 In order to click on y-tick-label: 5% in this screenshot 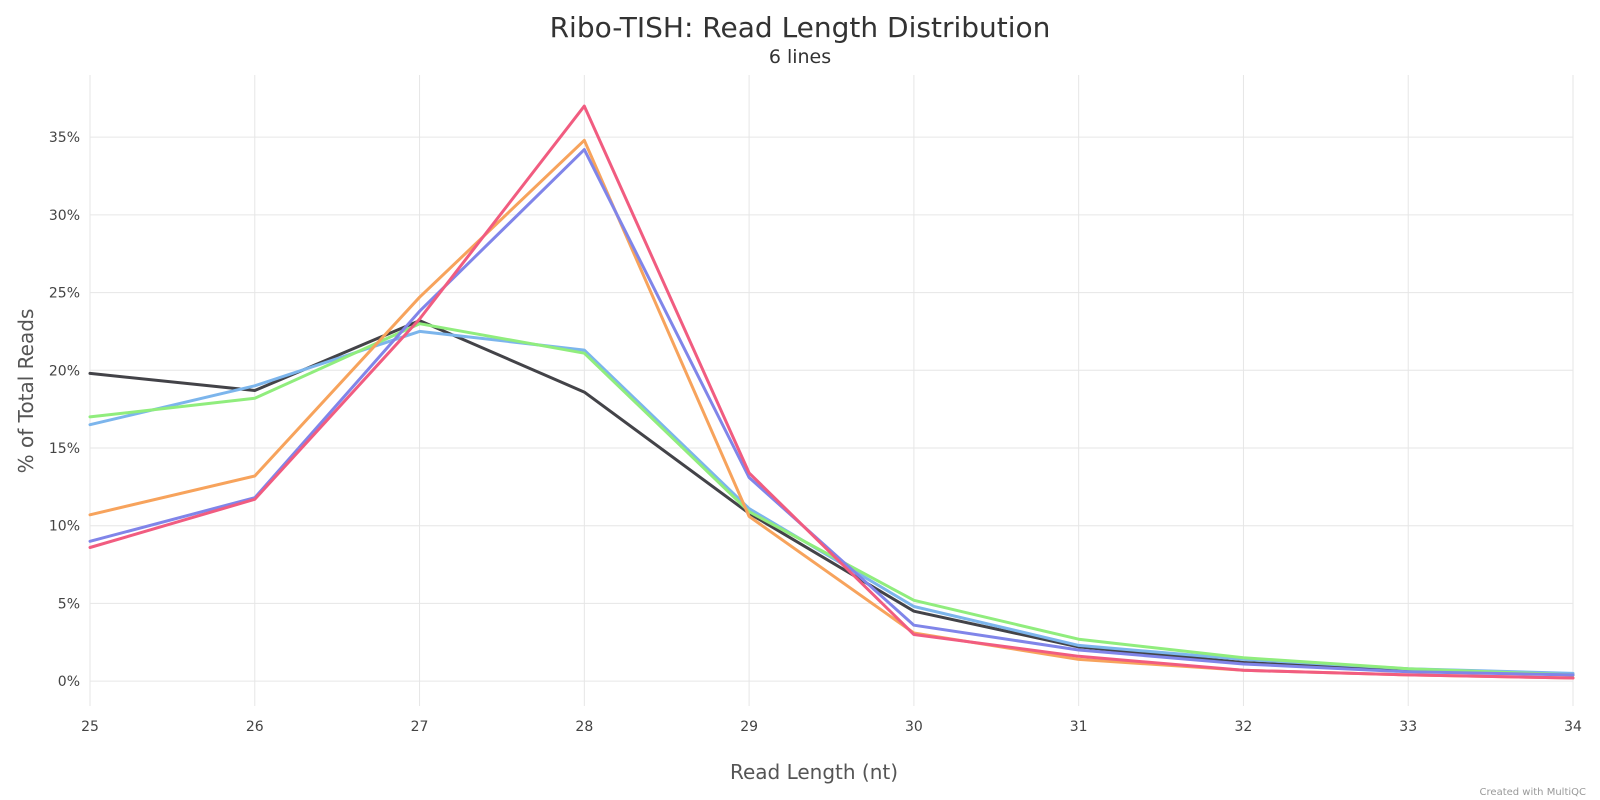, I will do `click(69, 604)`.